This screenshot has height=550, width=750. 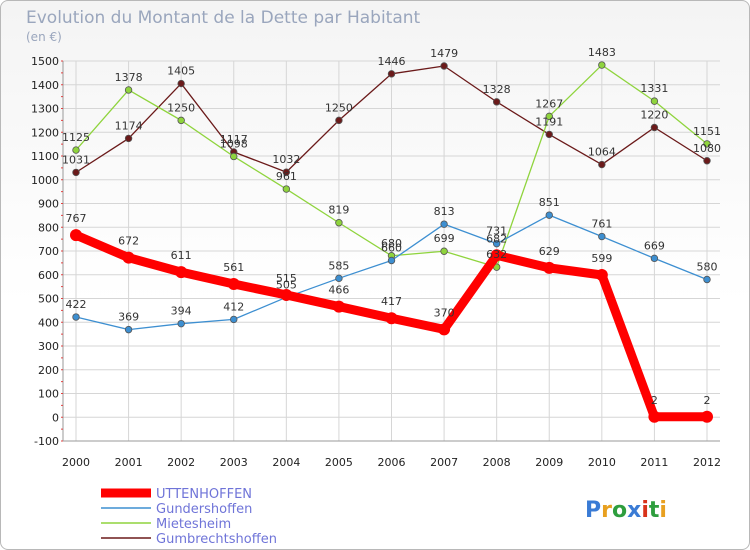 What do you see at coordinates (338, 290) in the screenshot?
I see `data-label: 466` at bounding box center [338, 290].